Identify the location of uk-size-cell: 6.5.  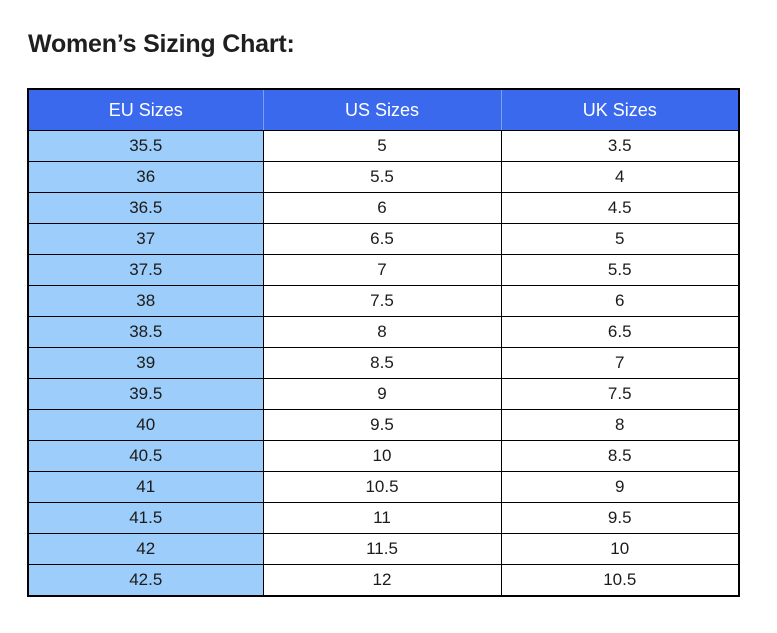
(620, 332).